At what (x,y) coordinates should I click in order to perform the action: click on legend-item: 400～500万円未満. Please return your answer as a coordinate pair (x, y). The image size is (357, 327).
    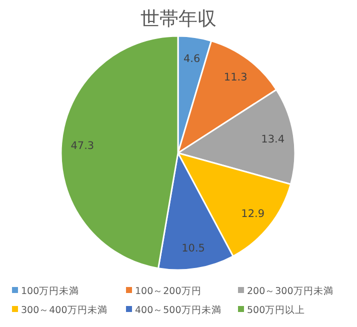
    Looking at the image, I should click on (174, 310).